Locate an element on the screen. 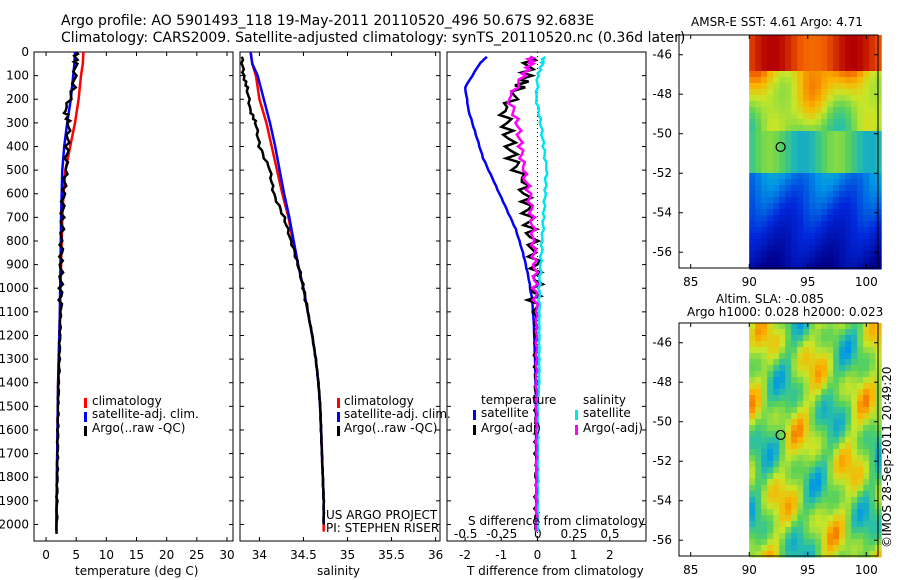 Image resolution: width=900 pixels, height=580 pixels. sst-field is located at coordinates (815, 152).